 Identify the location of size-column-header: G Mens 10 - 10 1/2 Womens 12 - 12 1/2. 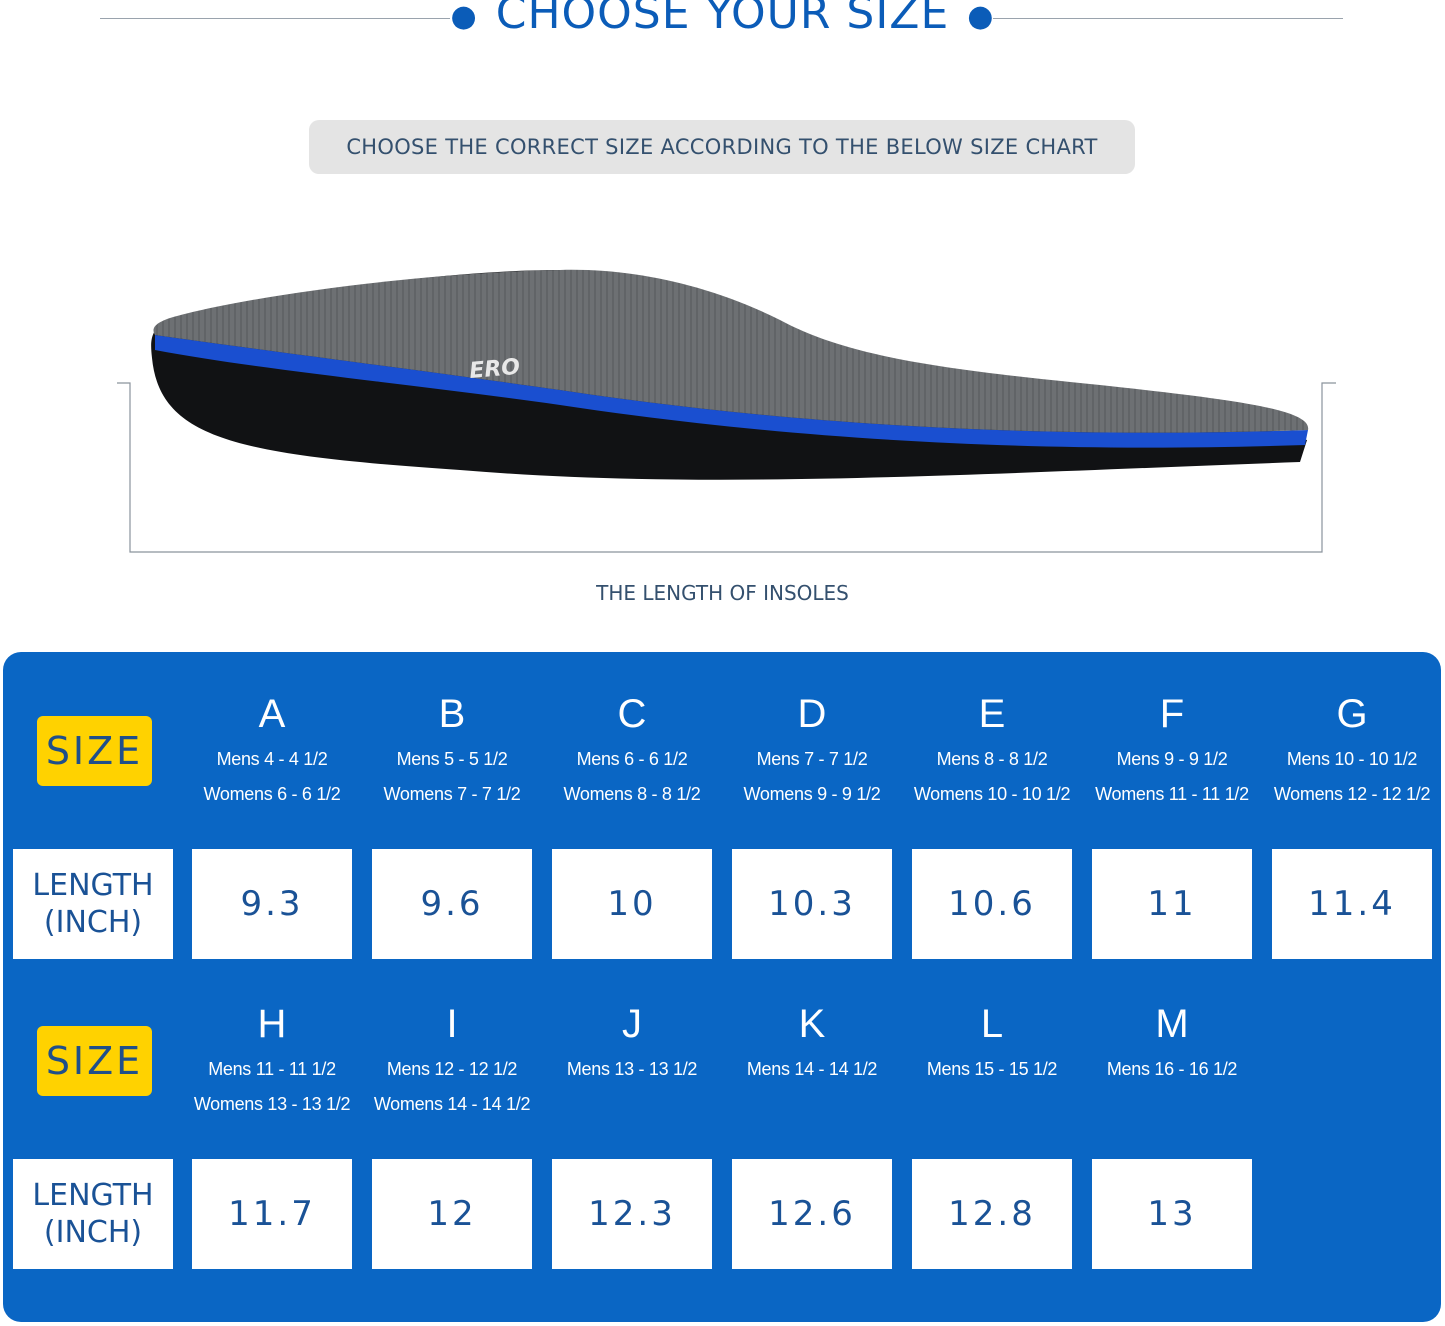
(1352, 752).